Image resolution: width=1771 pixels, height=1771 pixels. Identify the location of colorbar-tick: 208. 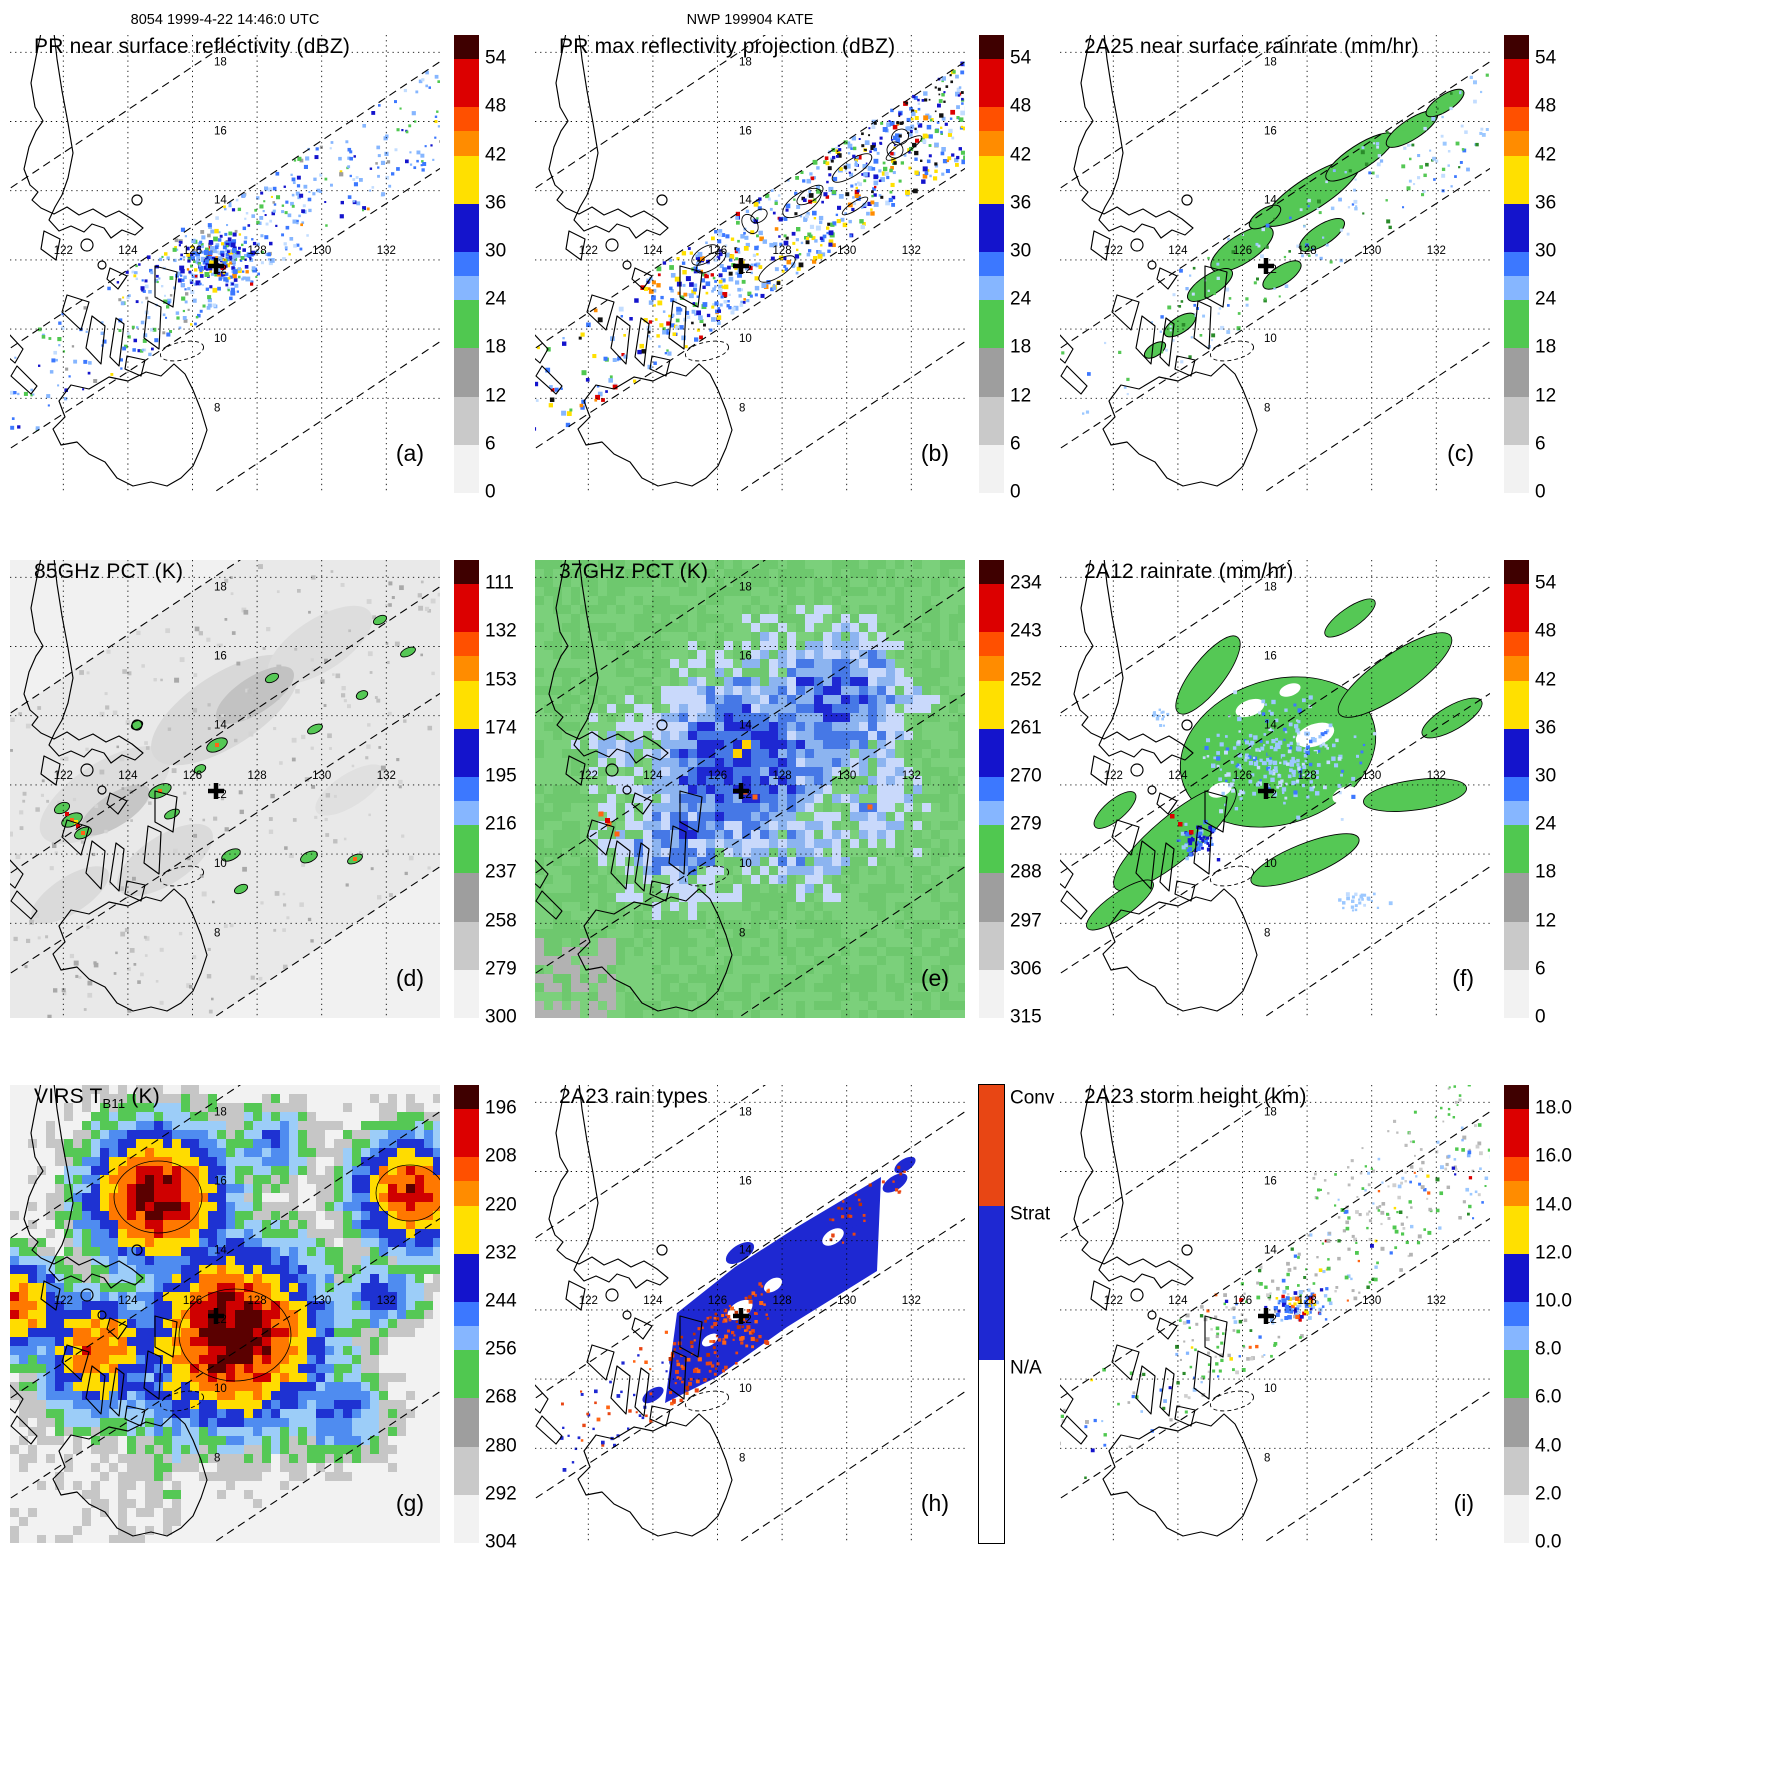
(501, 1156).